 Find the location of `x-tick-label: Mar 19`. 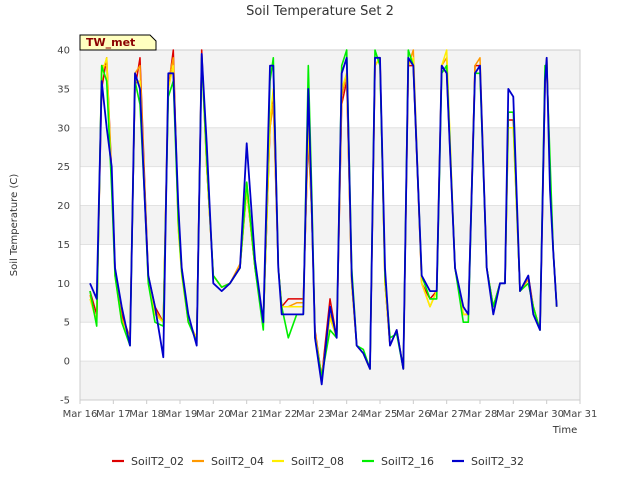

x-tick-label: Mar 19 is located at coordinates (180, 414).